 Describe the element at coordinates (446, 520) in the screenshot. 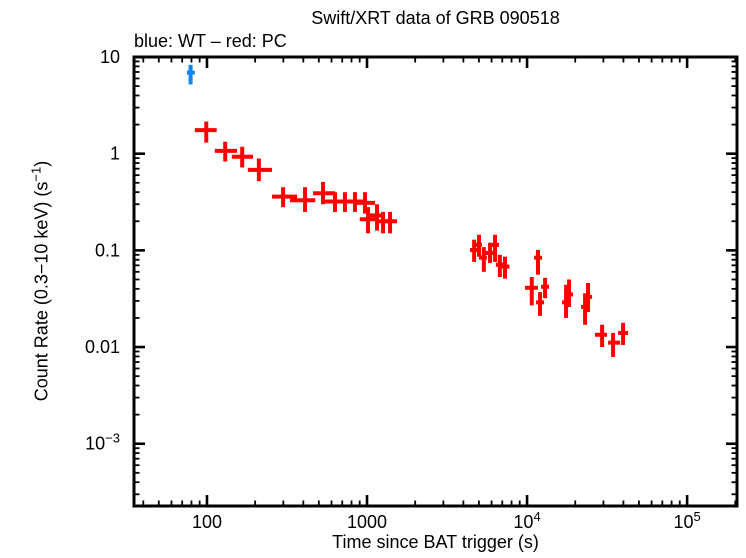

I see `x-tick-labels: 100 1000 10⁴ 10⁵` at that location.